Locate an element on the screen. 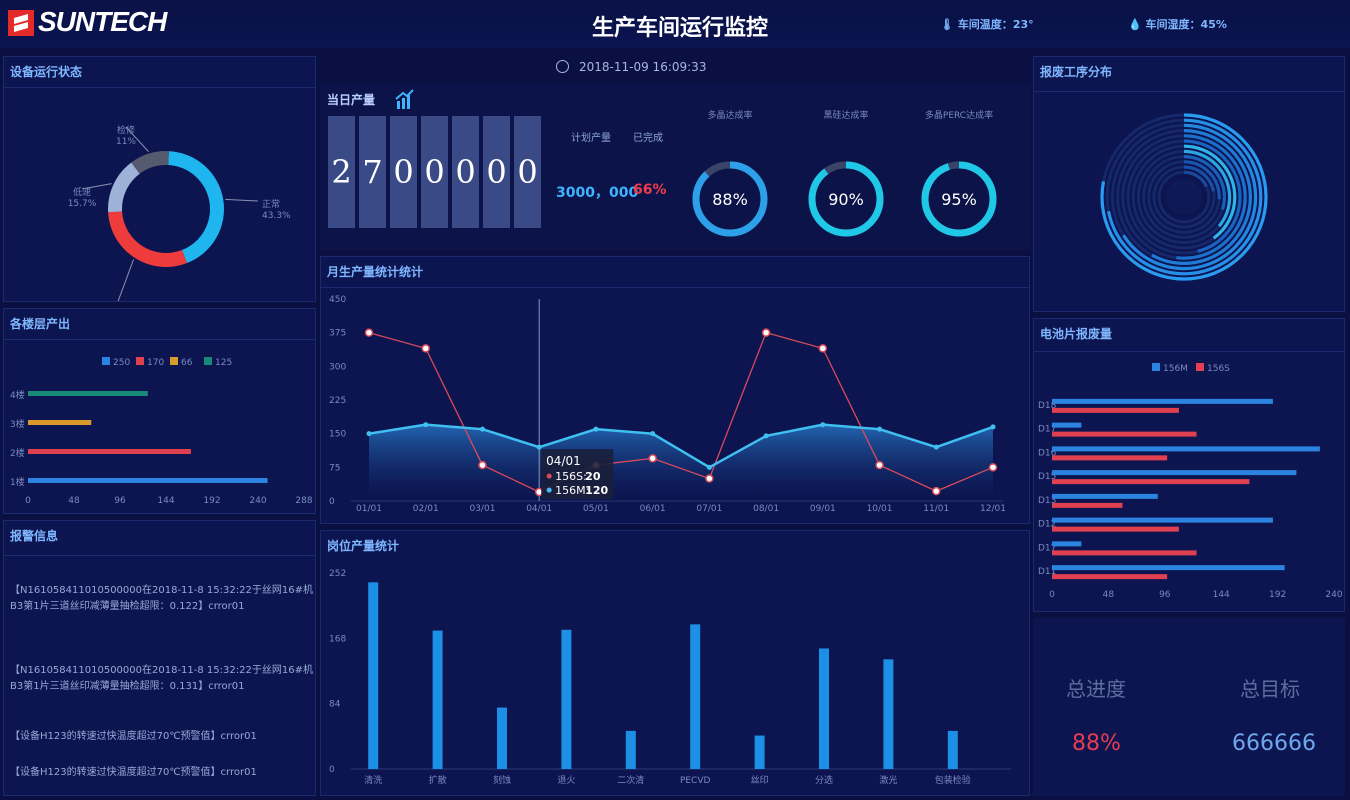 This screenshot has height=800, width=1350. tick-label: 清洗 is located at coordinates (373, 780).